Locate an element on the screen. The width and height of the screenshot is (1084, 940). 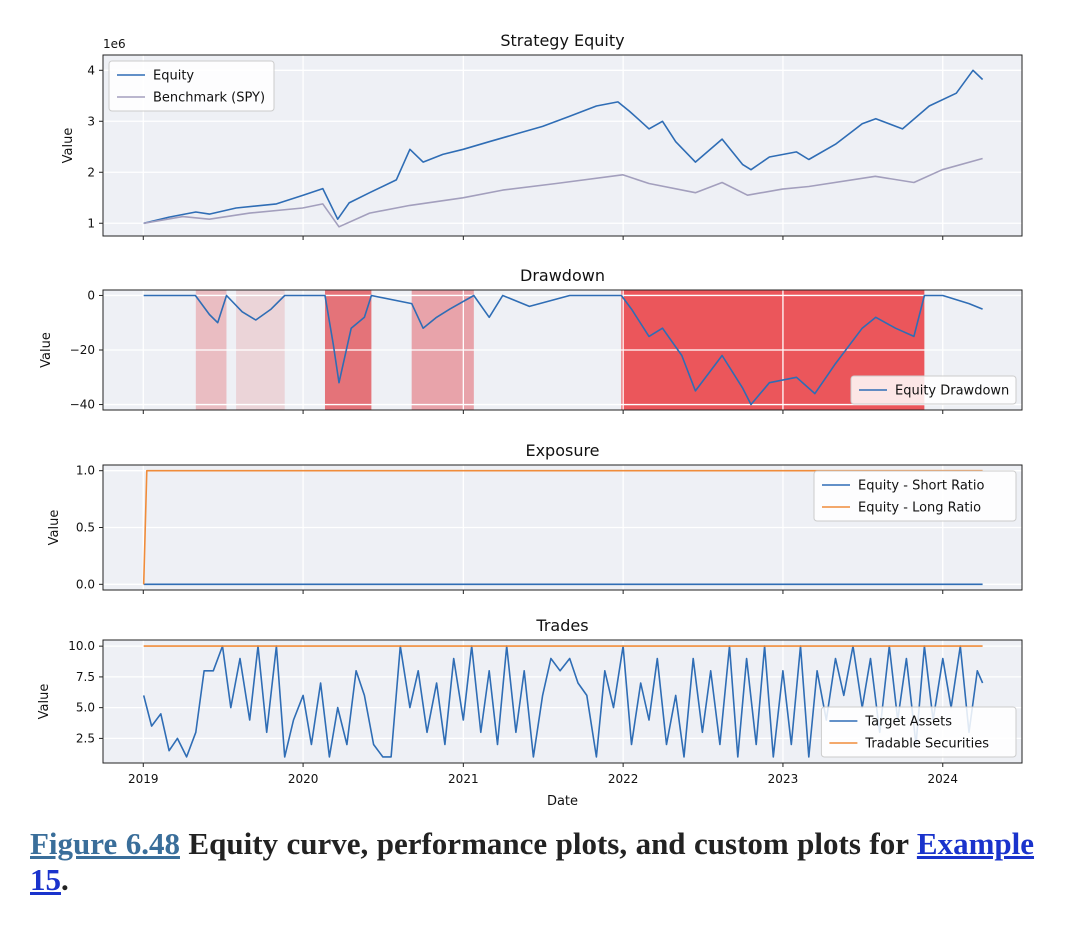
legend: Equity - Short Ratio Equity - Long Ratio is located at coordinates (915, 496).